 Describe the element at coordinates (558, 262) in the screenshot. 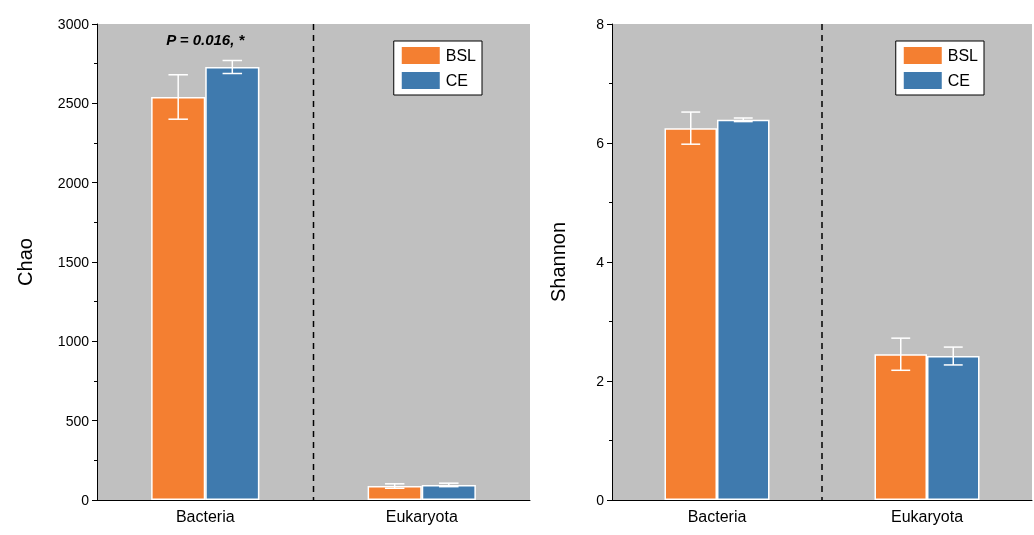

I see `y-axis-title: Shannon` at that location.